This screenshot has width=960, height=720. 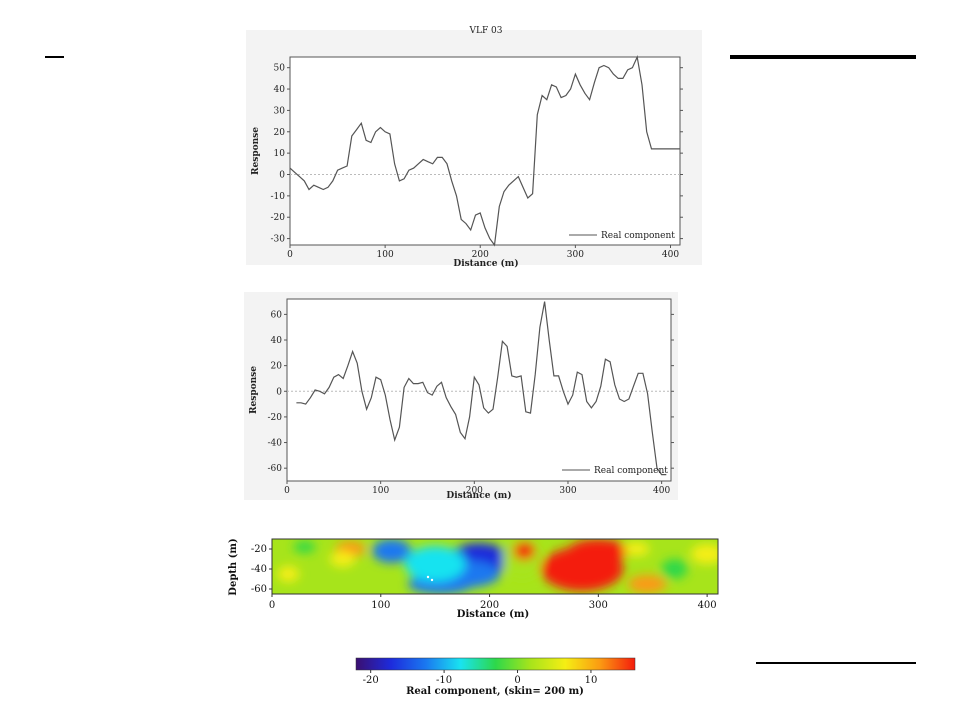 I want to click on chart2-y-tick-label: -60, so click(x=275, y=469).